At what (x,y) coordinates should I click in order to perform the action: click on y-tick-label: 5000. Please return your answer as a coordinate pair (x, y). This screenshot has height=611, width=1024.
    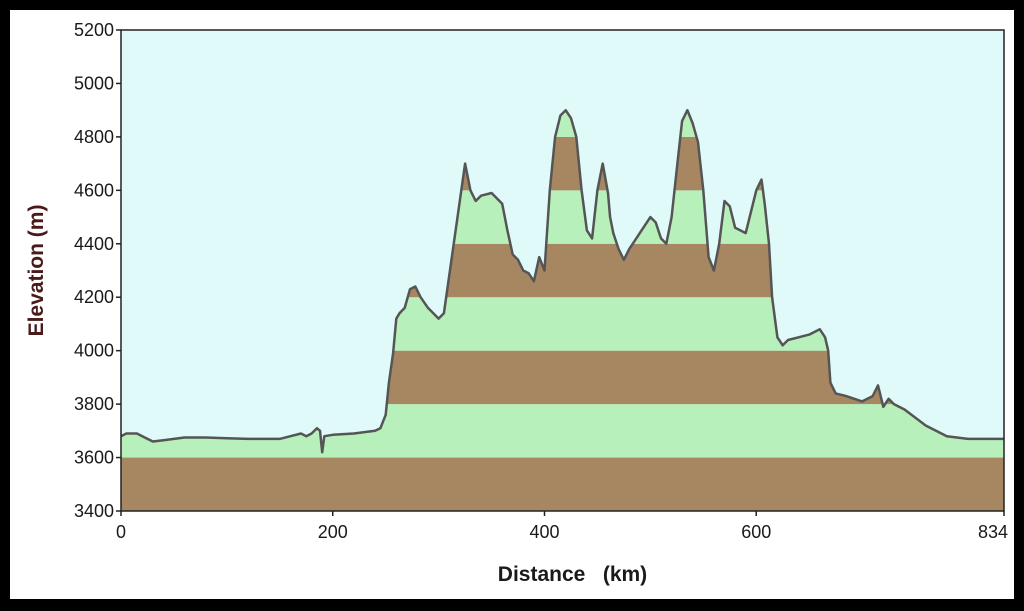
    Looking at the image, I should click on (94, 83).